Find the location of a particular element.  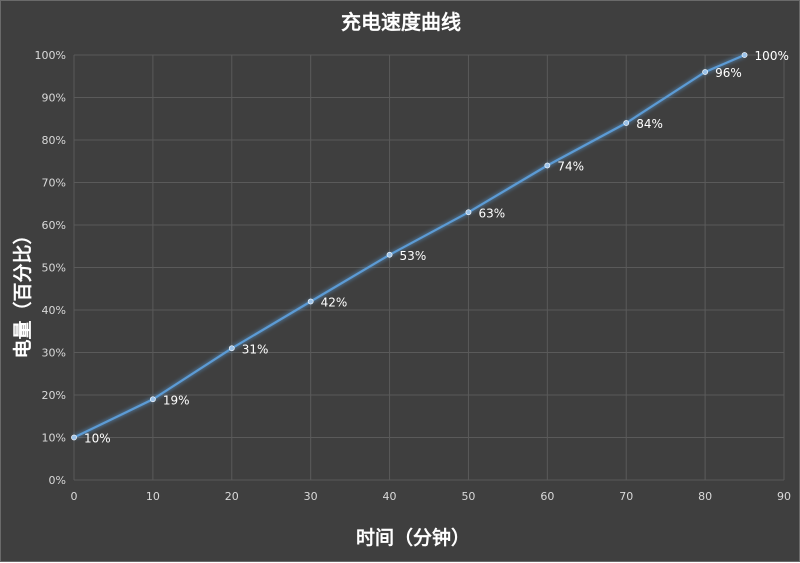

x-tick-label: 80 is located at coordinates (705, 496).